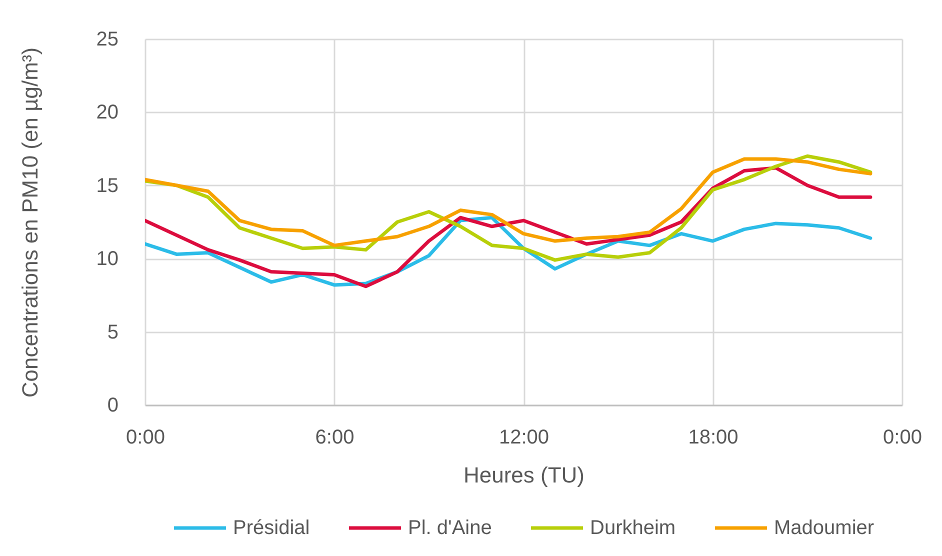 This screenshot has width=942, height=556. What do you see at coordinates (107, 259) in the screenshot?
I see `y-tick-label: 10` at bounding box center [107, 259].